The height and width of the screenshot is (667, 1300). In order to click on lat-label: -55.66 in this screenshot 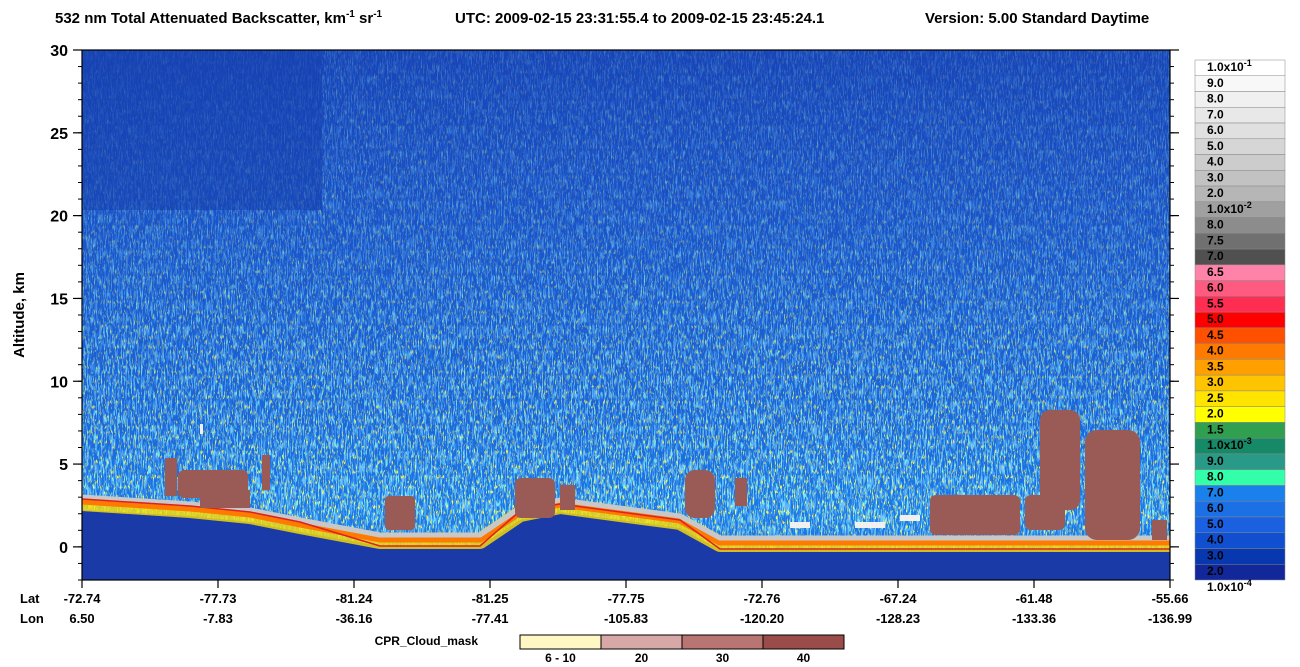, I will do `click(1170, 598)`.